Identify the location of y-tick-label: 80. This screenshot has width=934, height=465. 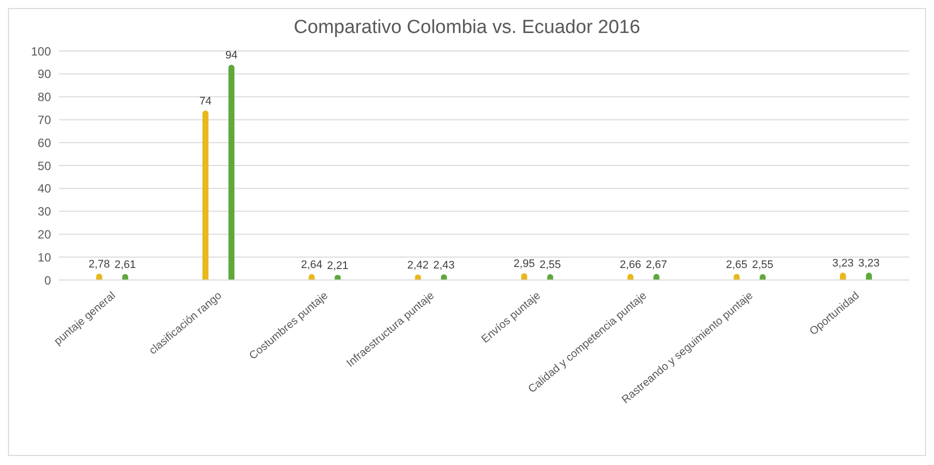
(45, 97).